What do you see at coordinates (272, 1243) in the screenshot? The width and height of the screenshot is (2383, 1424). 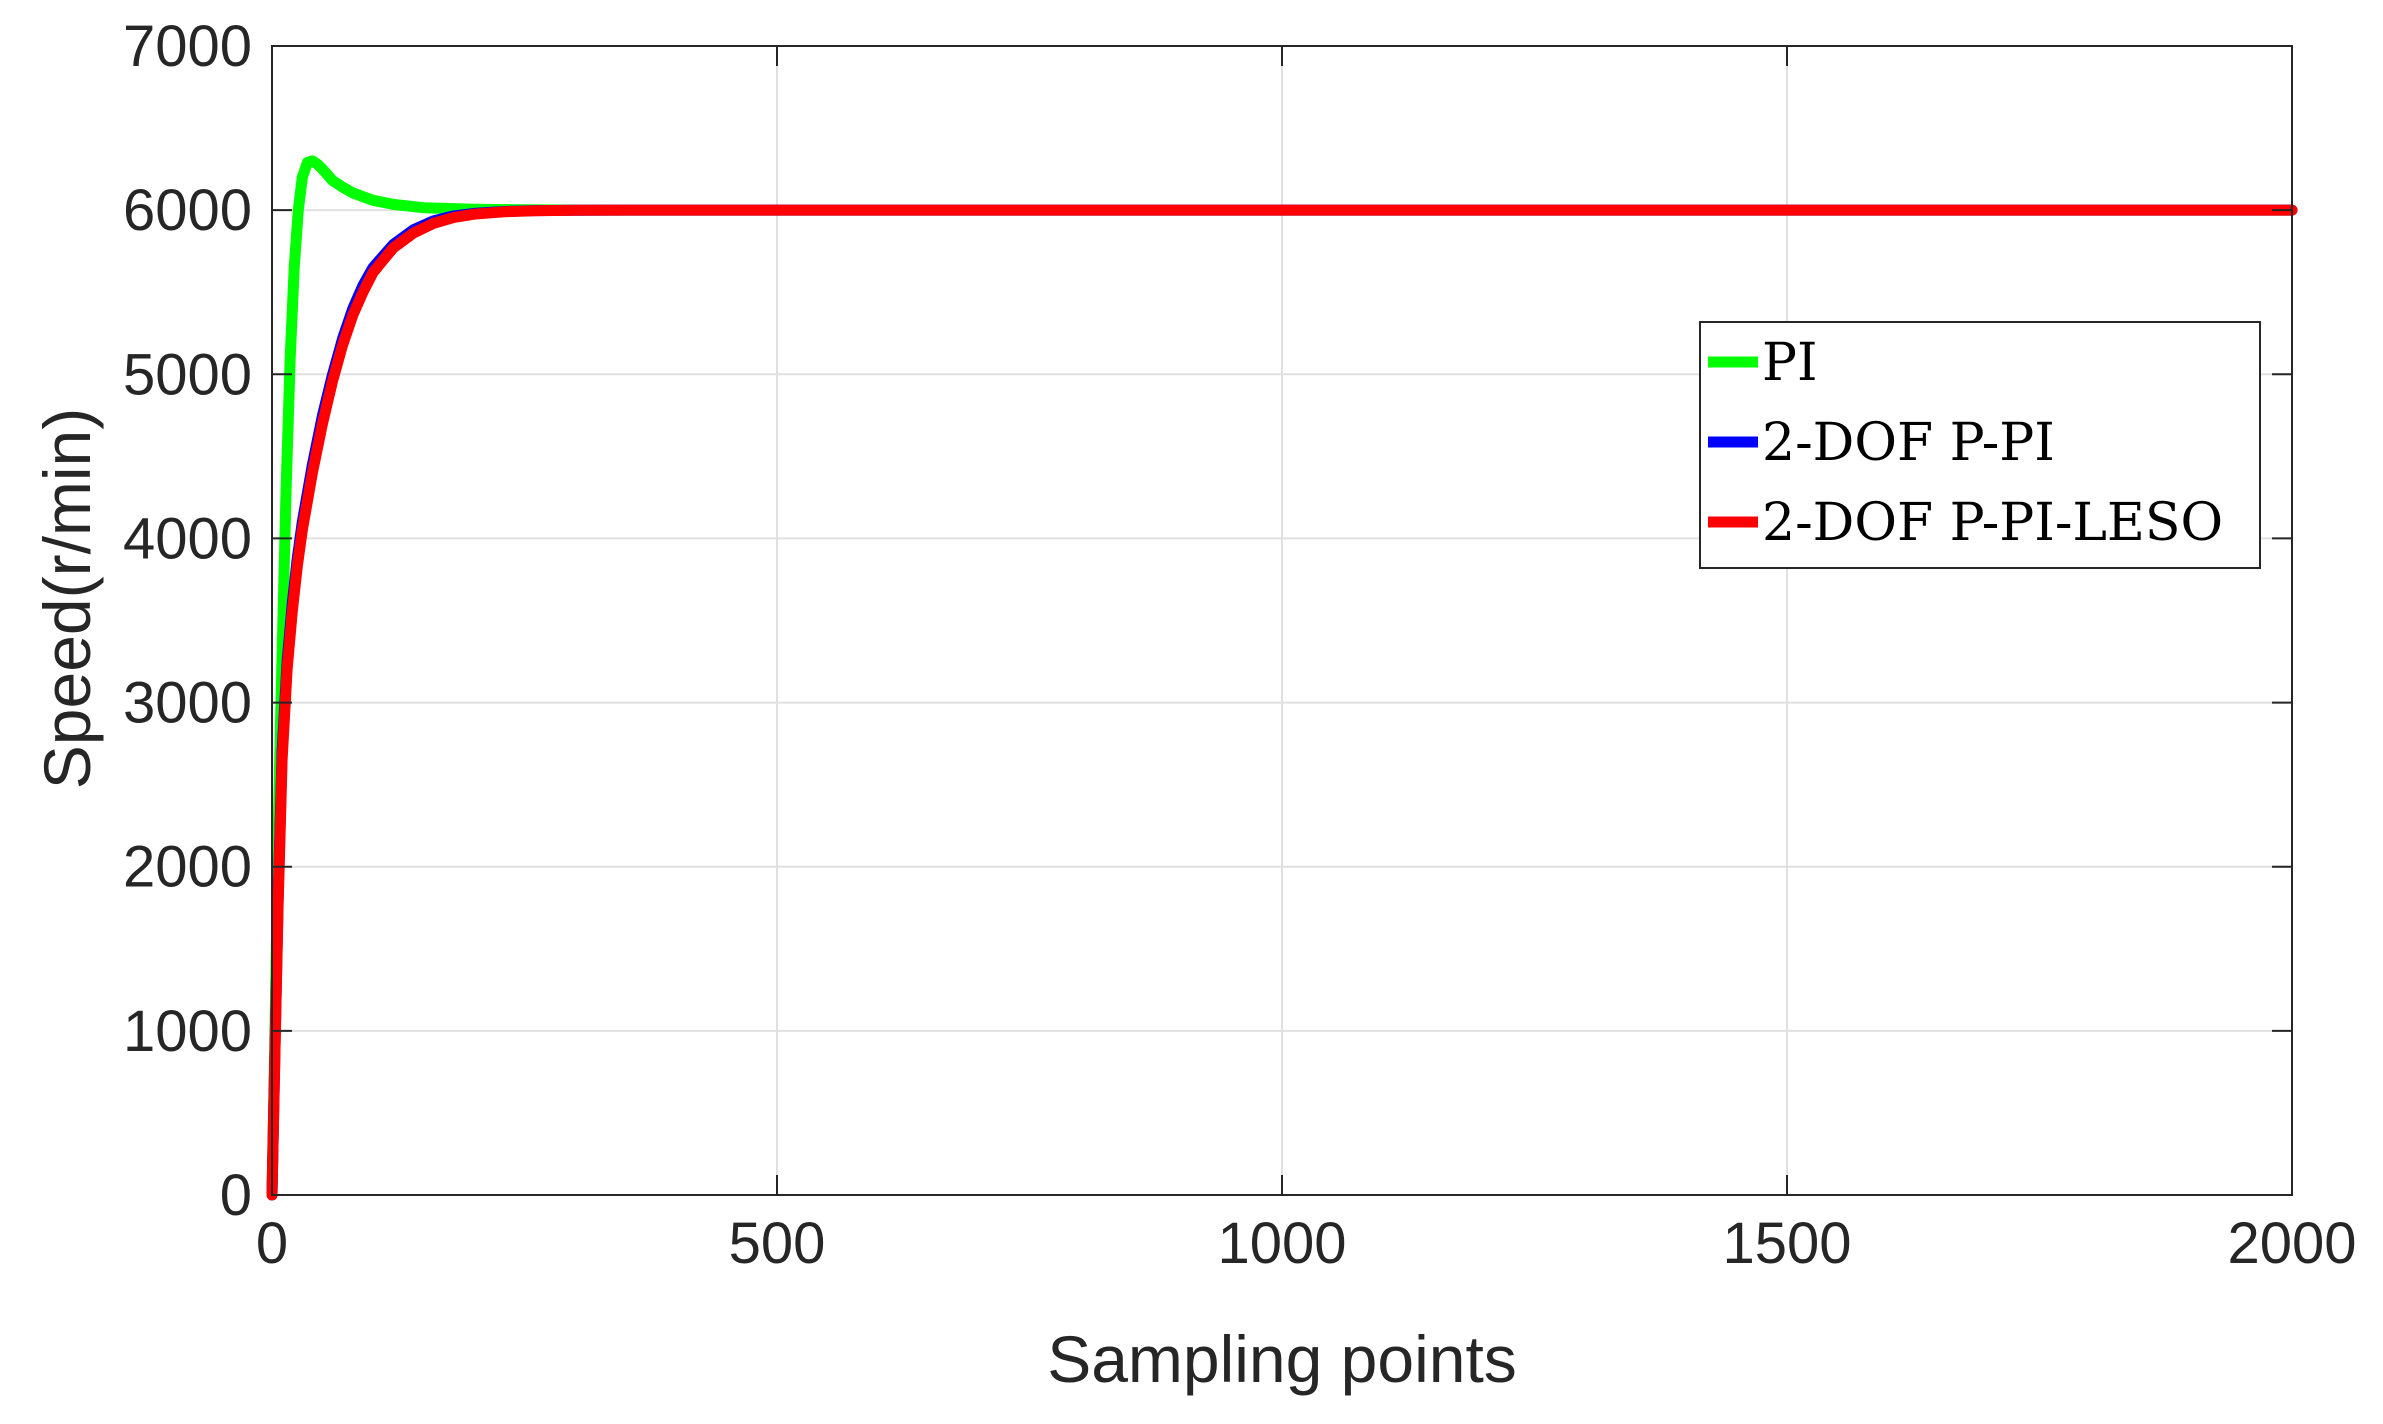 I see `x-tick-label: 0` at bounding box center [272, 1243].